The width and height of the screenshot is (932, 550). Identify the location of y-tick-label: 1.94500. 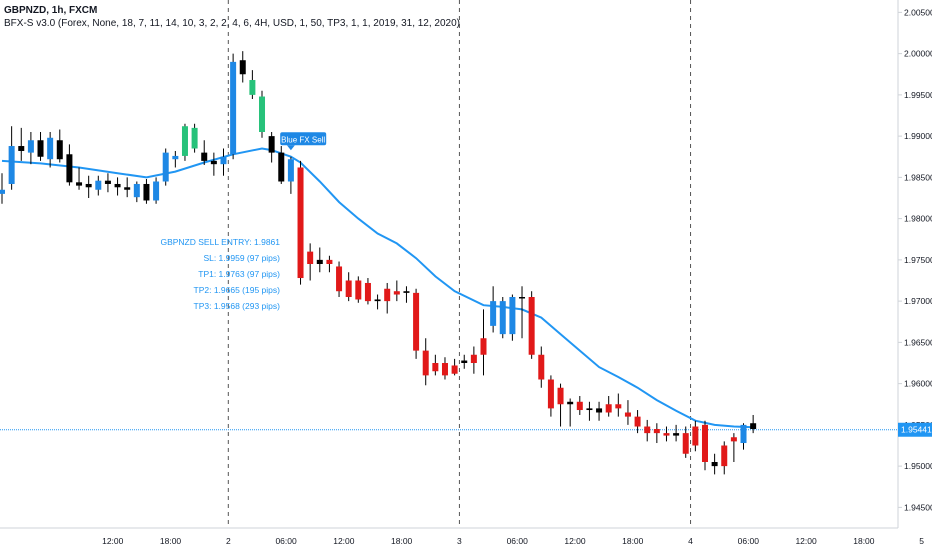
(918, 507).